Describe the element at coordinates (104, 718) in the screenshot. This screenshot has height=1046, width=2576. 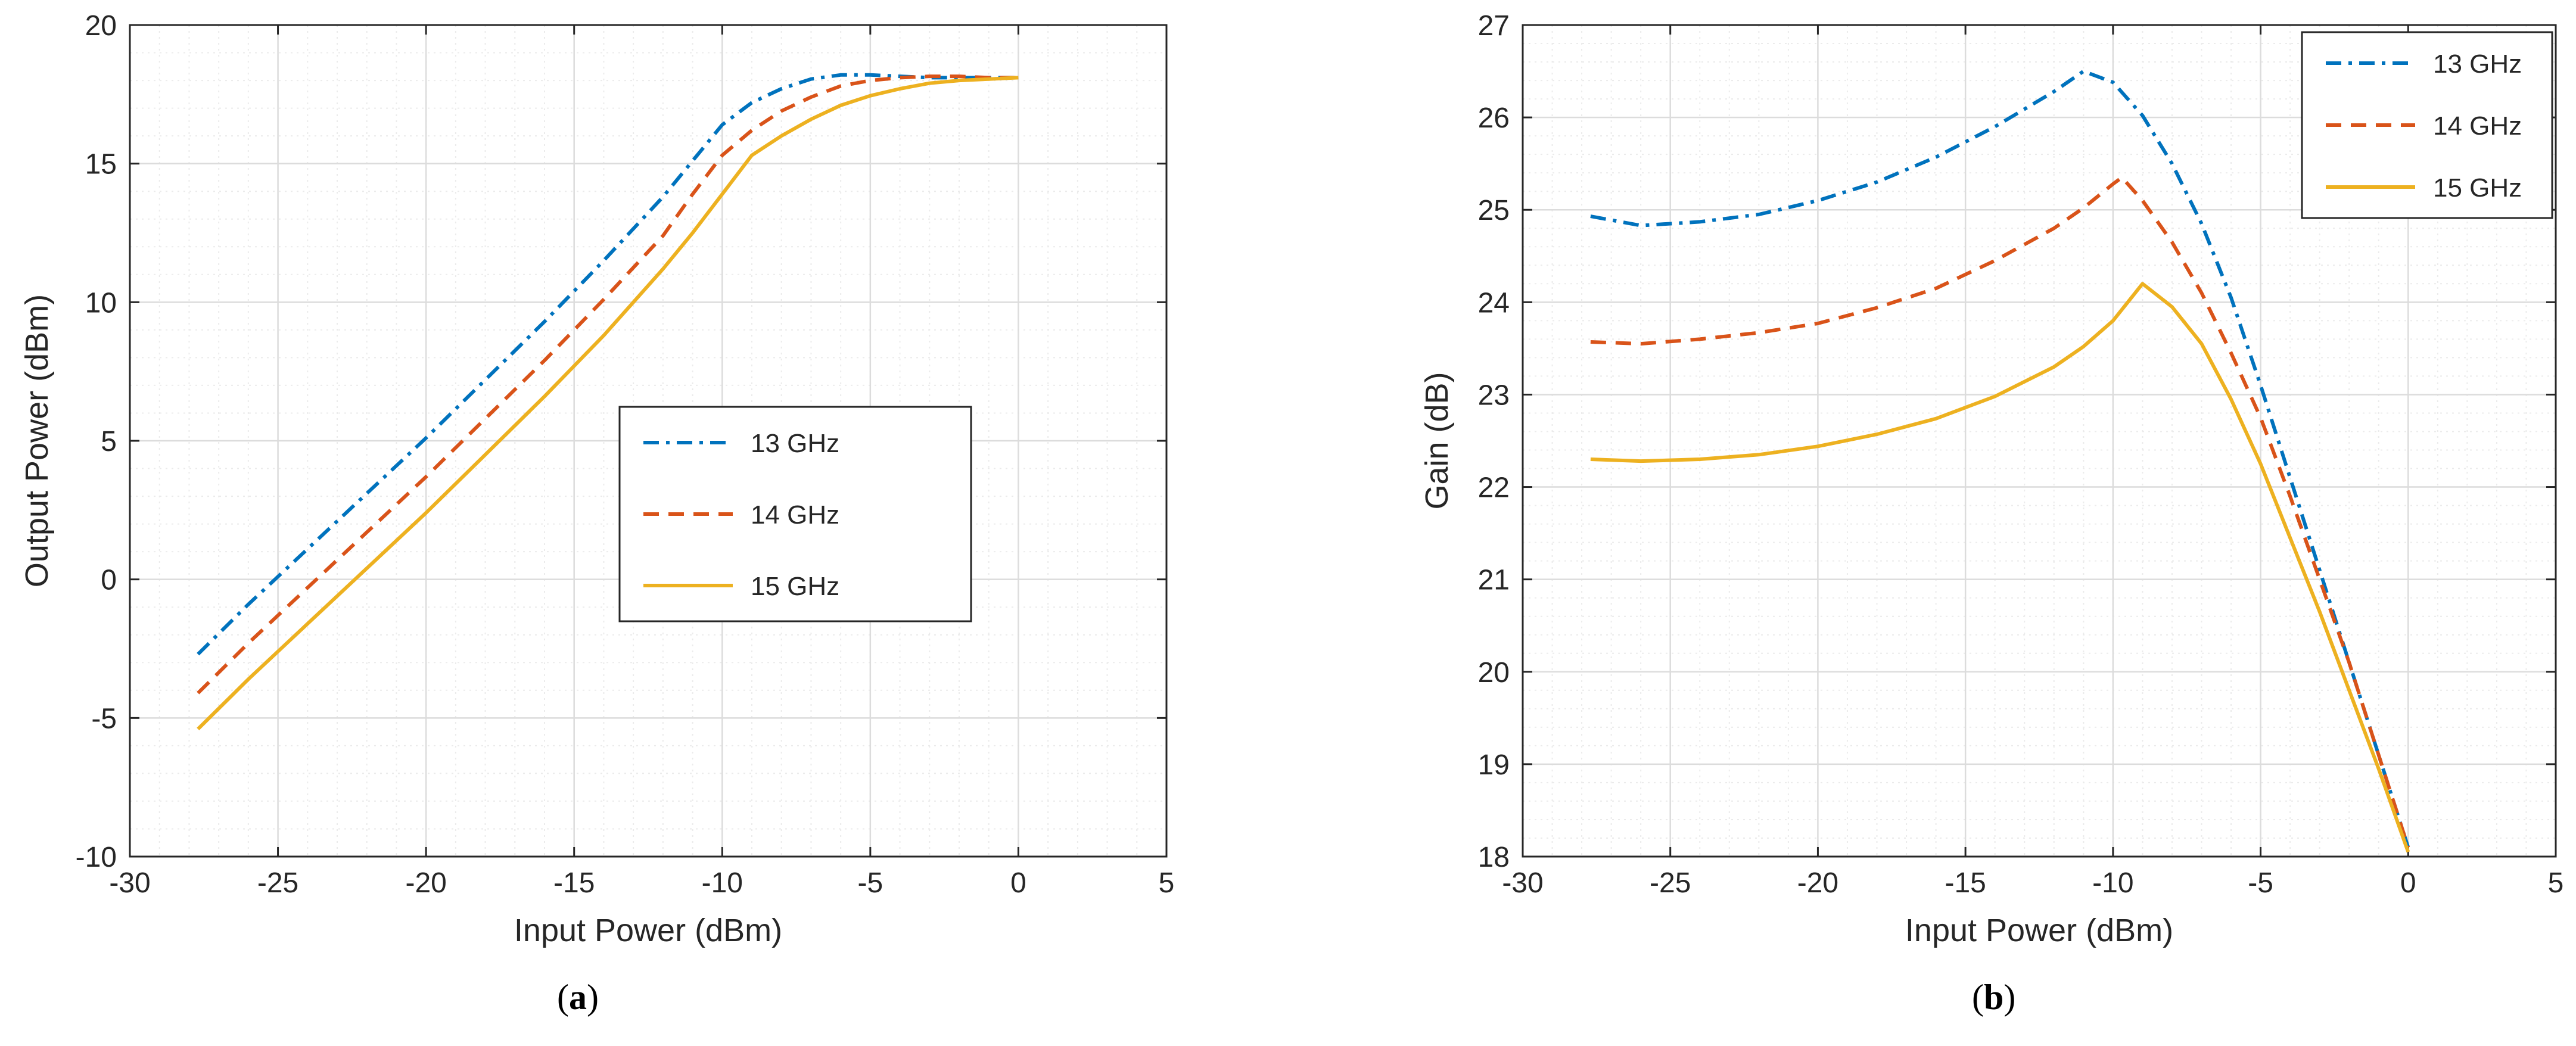
I see `y-tick-label: -5` at that location.